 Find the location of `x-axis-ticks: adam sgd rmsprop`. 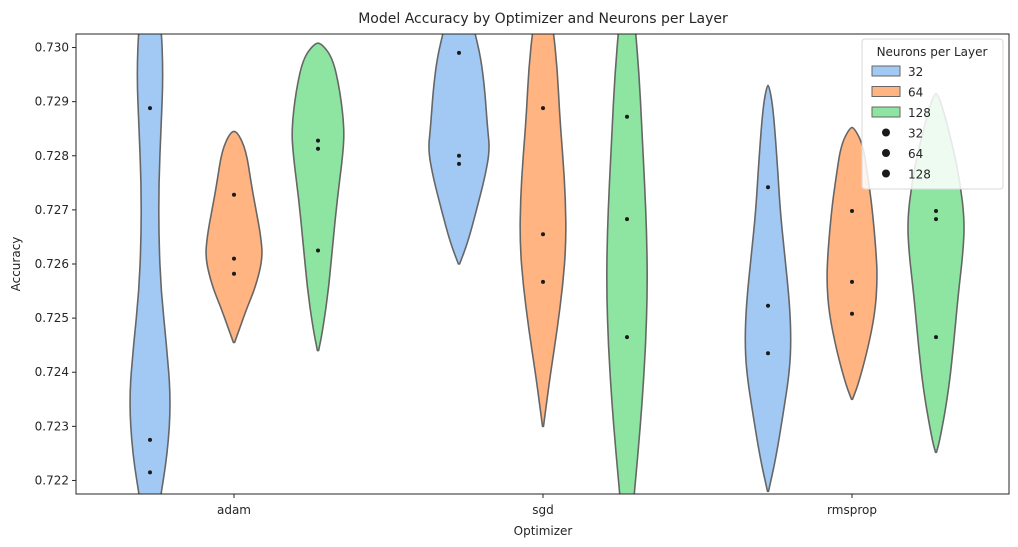

x-axis-ticks: adam sgd rmsprop is located at coordinates (547, 505).